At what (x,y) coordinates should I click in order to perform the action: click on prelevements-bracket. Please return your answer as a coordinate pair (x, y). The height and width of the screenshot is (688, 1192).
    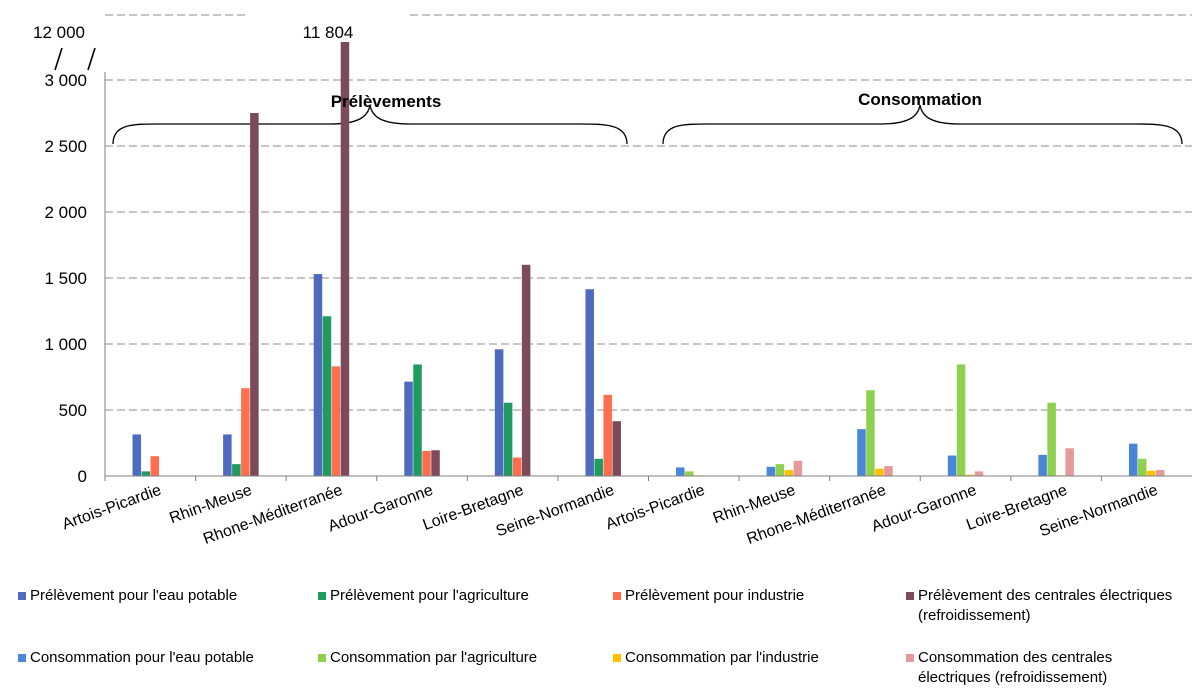
    Looking at the image, I should click on (370, 124).